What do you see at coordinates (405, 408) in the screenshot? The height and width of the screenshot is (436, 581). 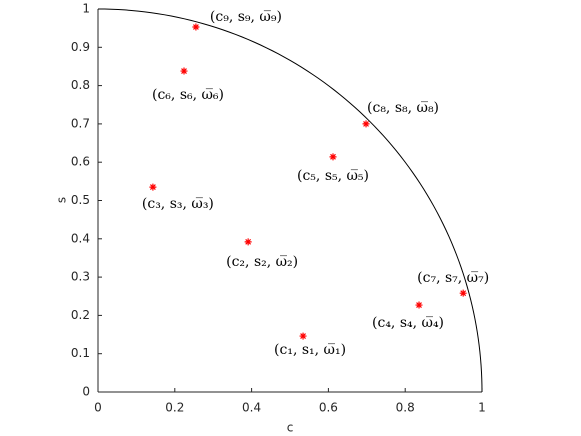 I see `x-tick-label: 0.8` at bounding box center [405, 408].